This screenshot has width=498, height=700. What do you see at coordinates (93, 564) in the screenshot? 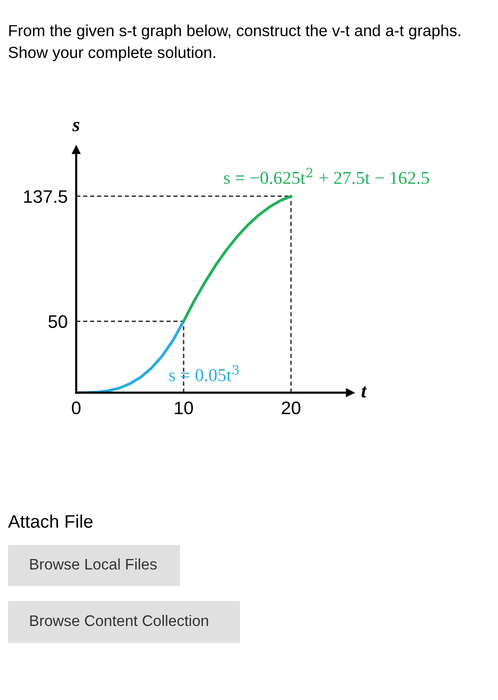
I see `text: Browse Local Files` at bounding box center [93, 564].